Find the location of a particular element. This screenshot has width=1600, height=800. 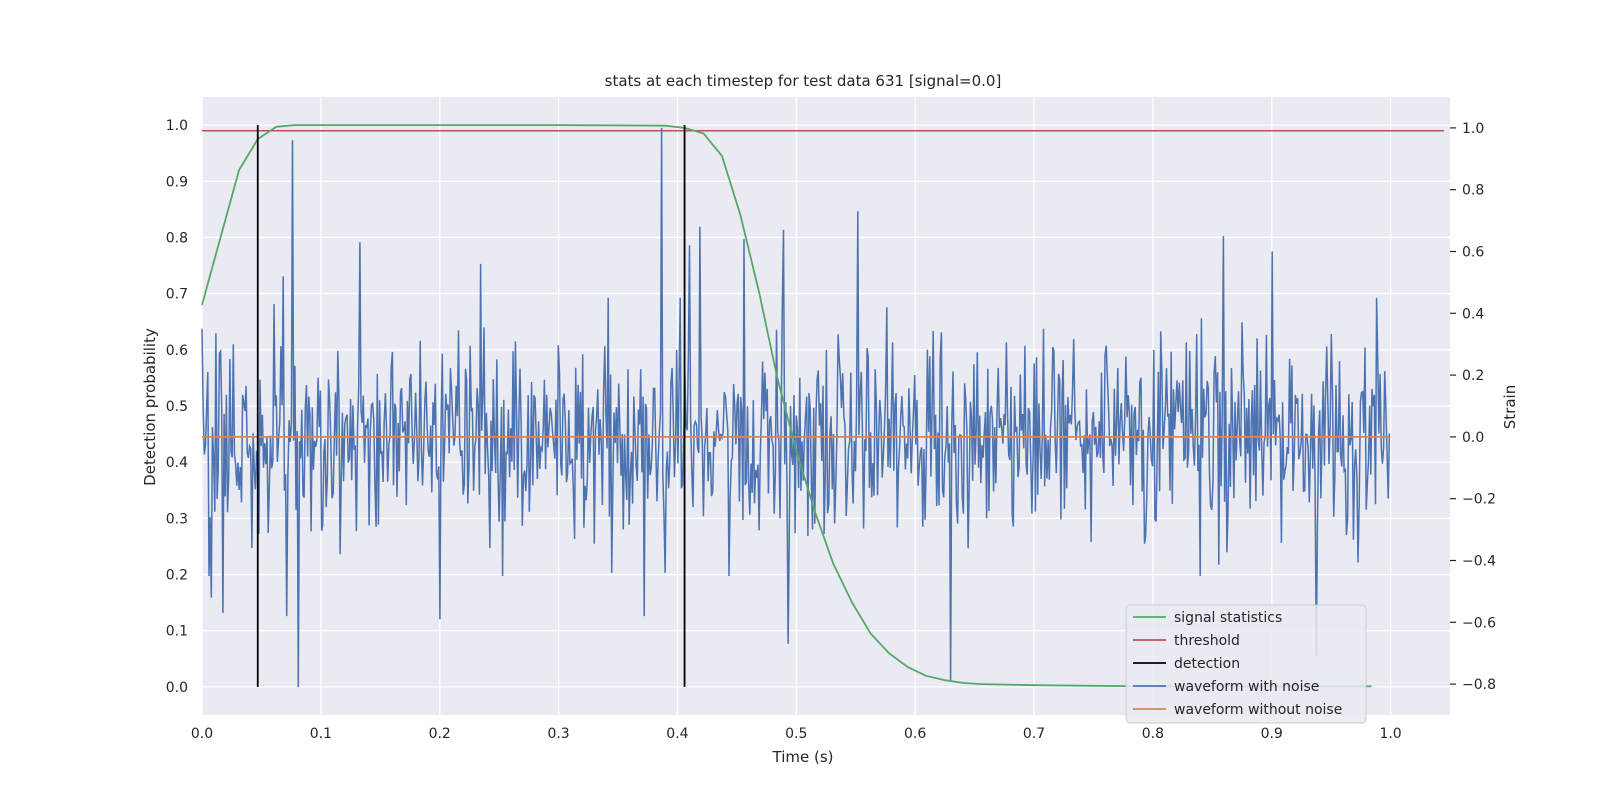

x-tick-label: 0.5 is located at coordinates (796, 734).